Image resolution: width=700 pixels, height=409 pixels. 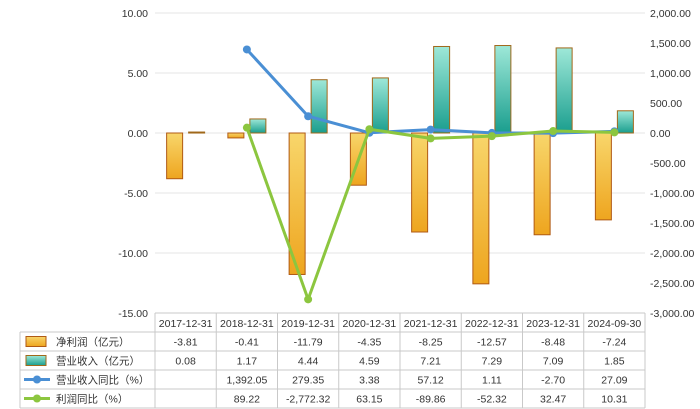 I want to click on data-label: 57.12, so click(x=430, y=381).